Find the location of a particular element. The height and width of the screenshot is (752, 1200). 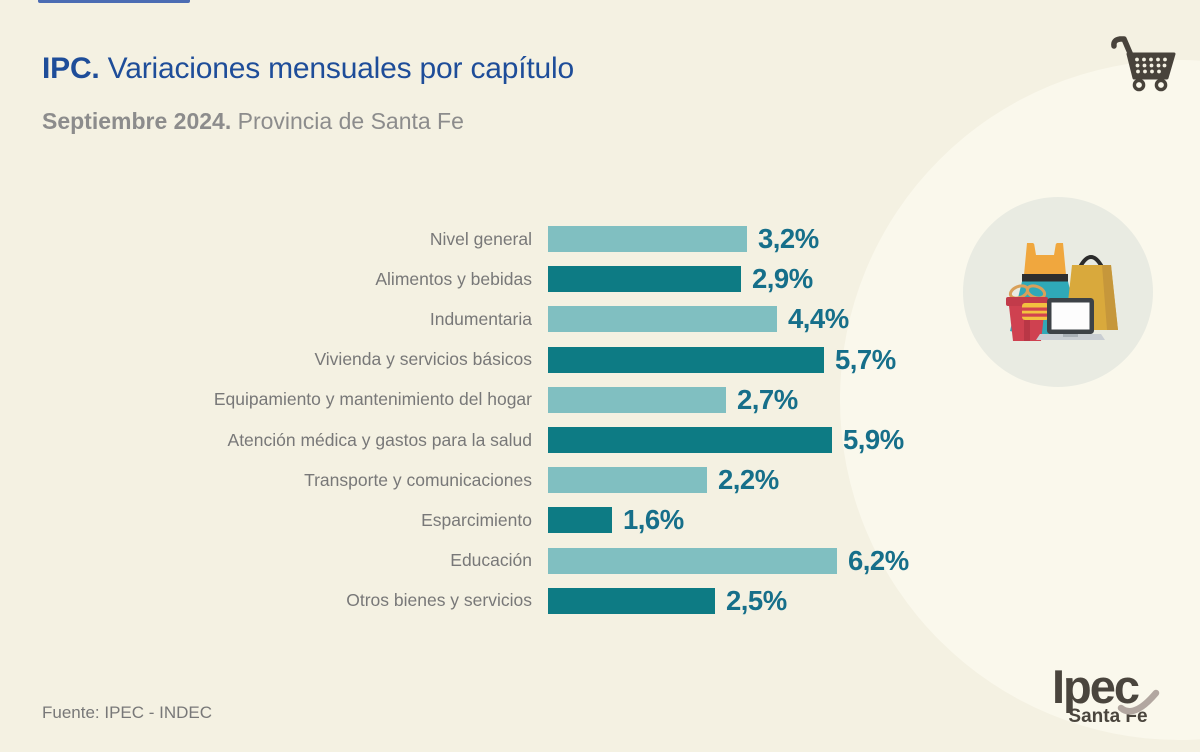

chart-row: Alimentos y bebidas 2,9% is located at coordinates (475, 279).